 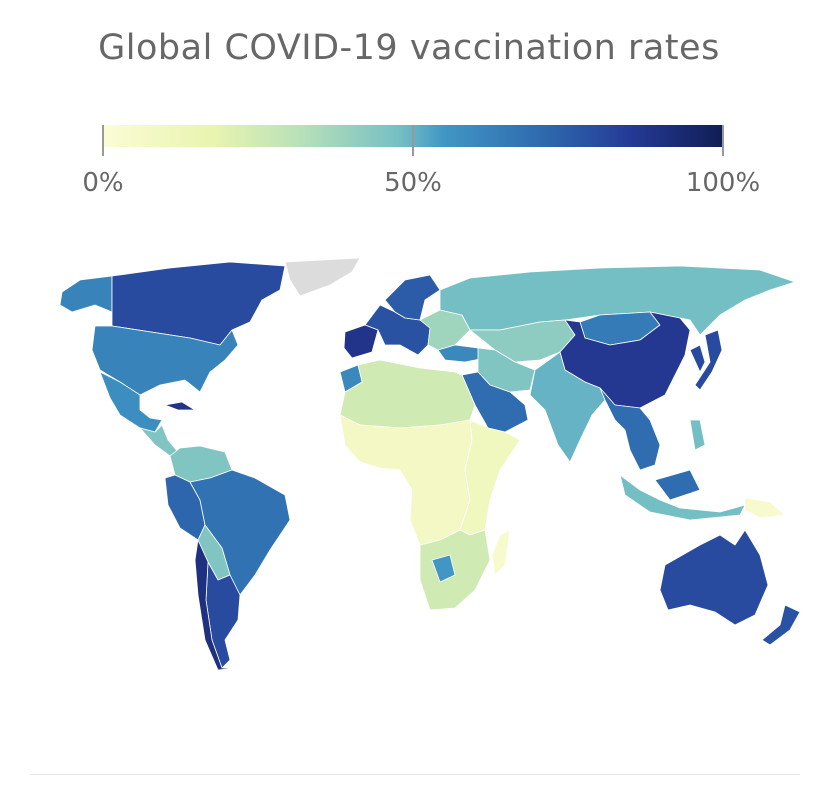 I want to click on region-alaska-usa-: Alaska (USA): 62%, so click(x=86, y=294).